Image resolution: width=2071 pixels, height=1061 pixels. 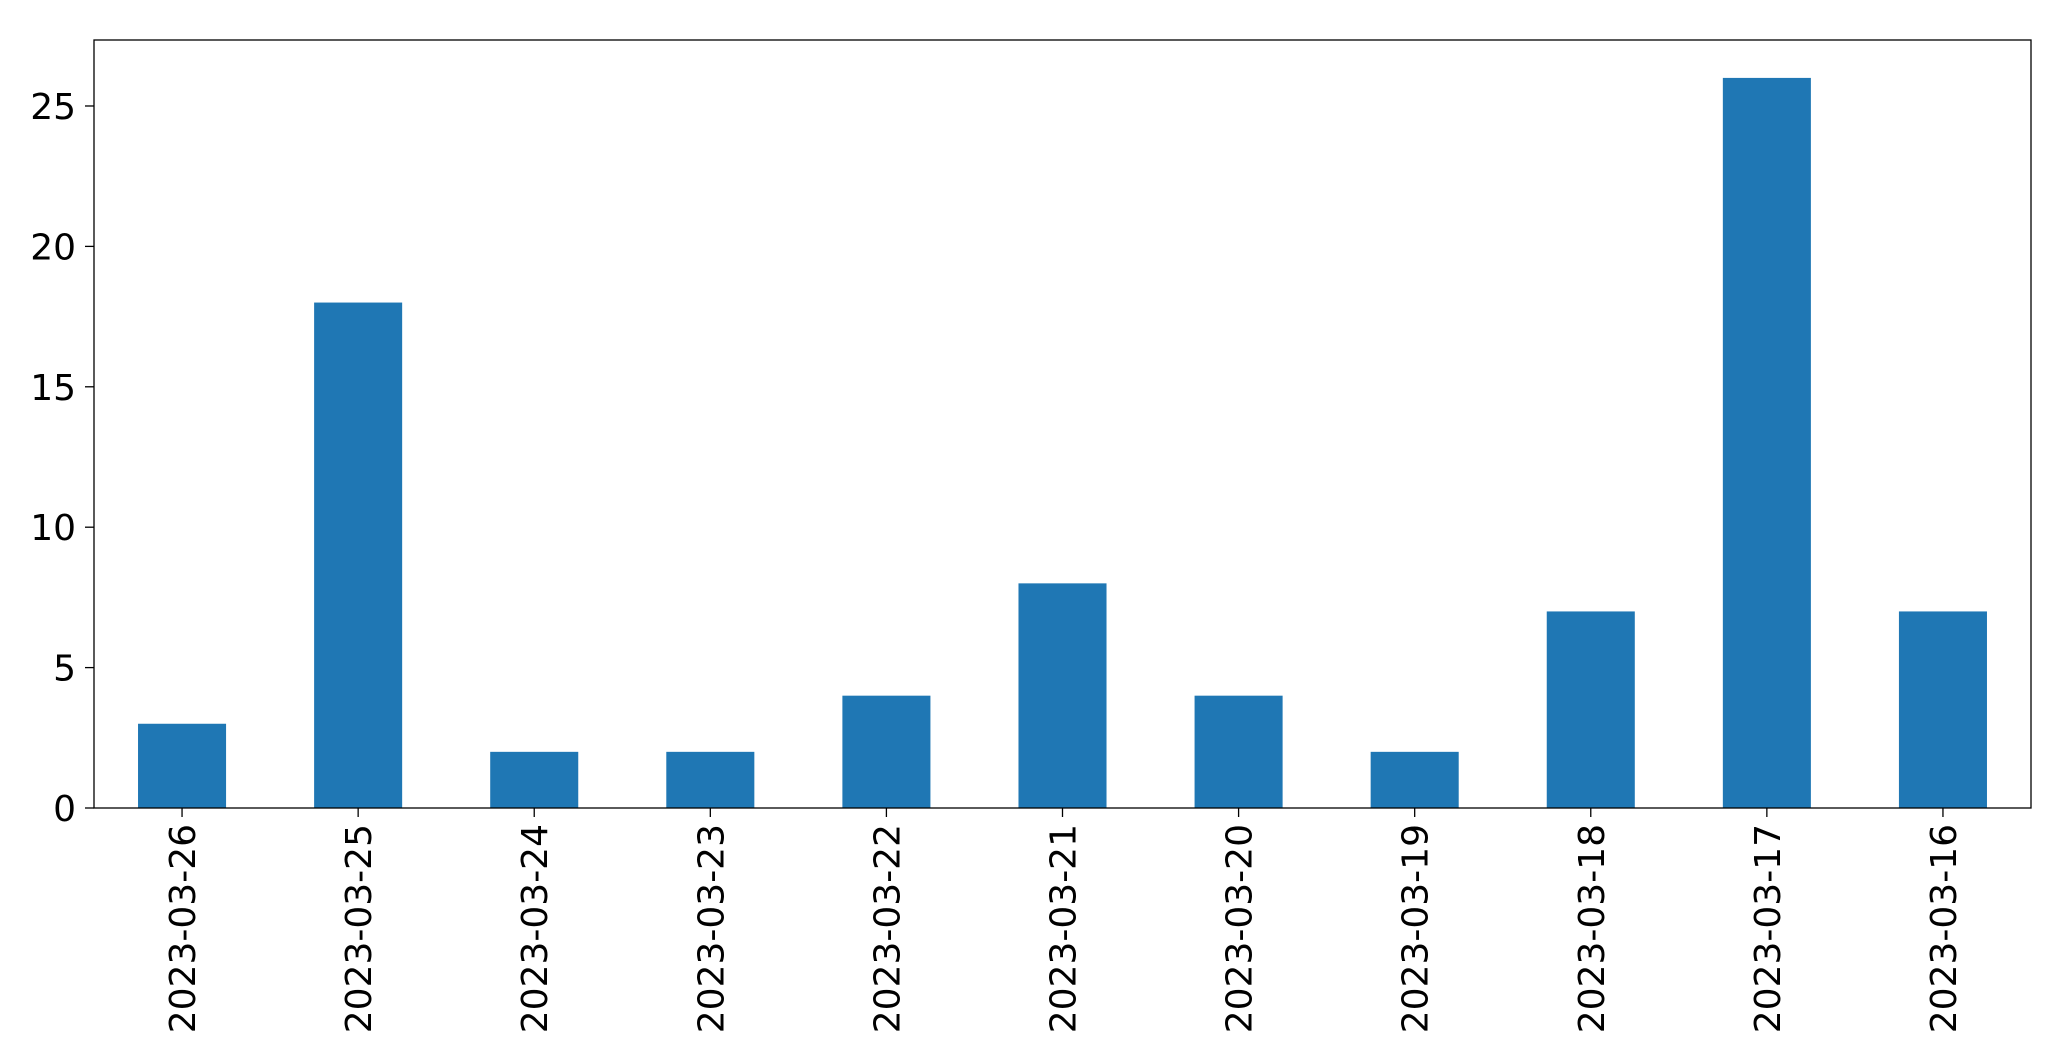 What do you see at coordinates (1592, 928) in the screenshot?
I see `x-tick-label: 2023-03-18` at bounding box center [1592, 928].